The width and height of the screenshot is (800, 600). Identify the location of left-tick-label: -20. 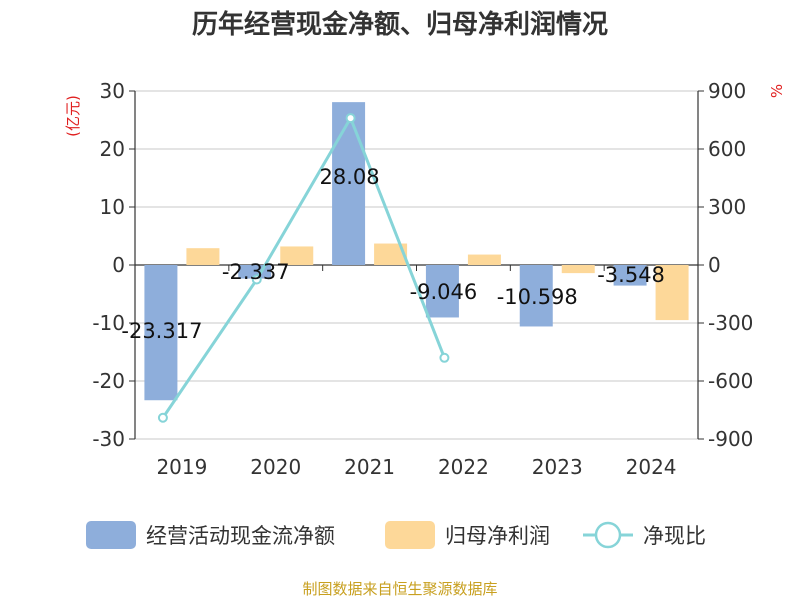
(108, 381).